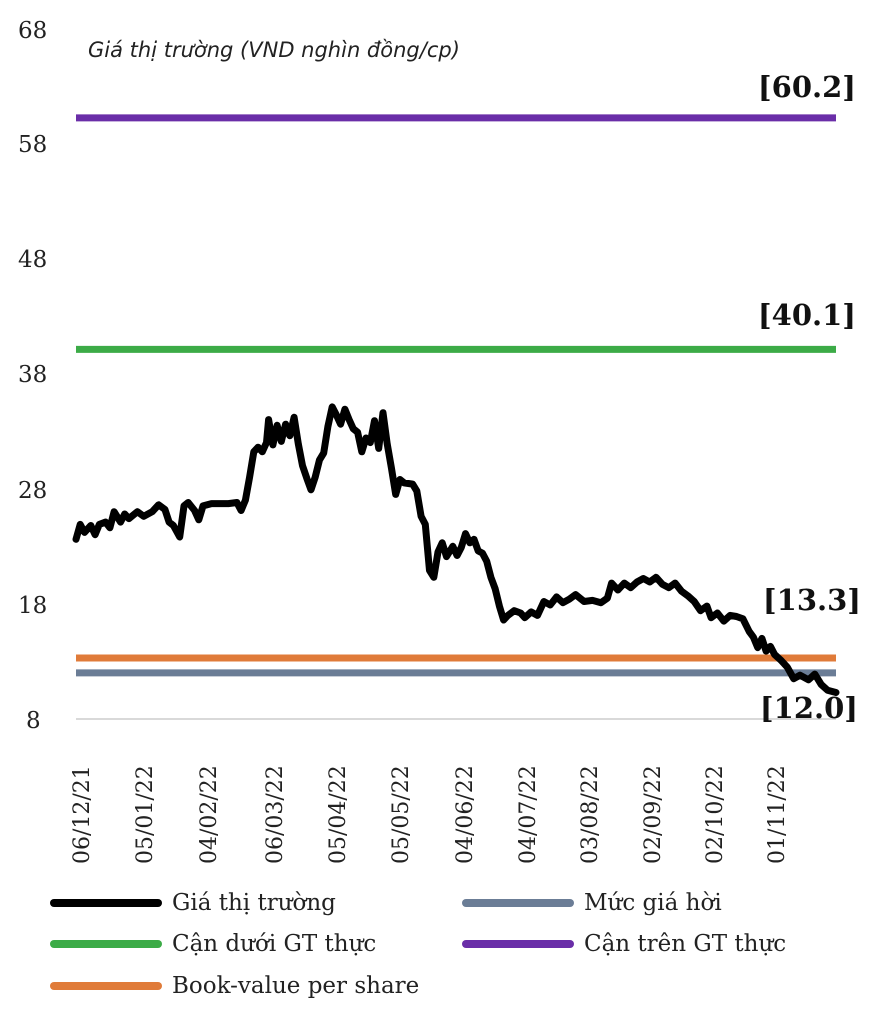  I want to click on legend-label: Mức giá hời, so click(653, 903).